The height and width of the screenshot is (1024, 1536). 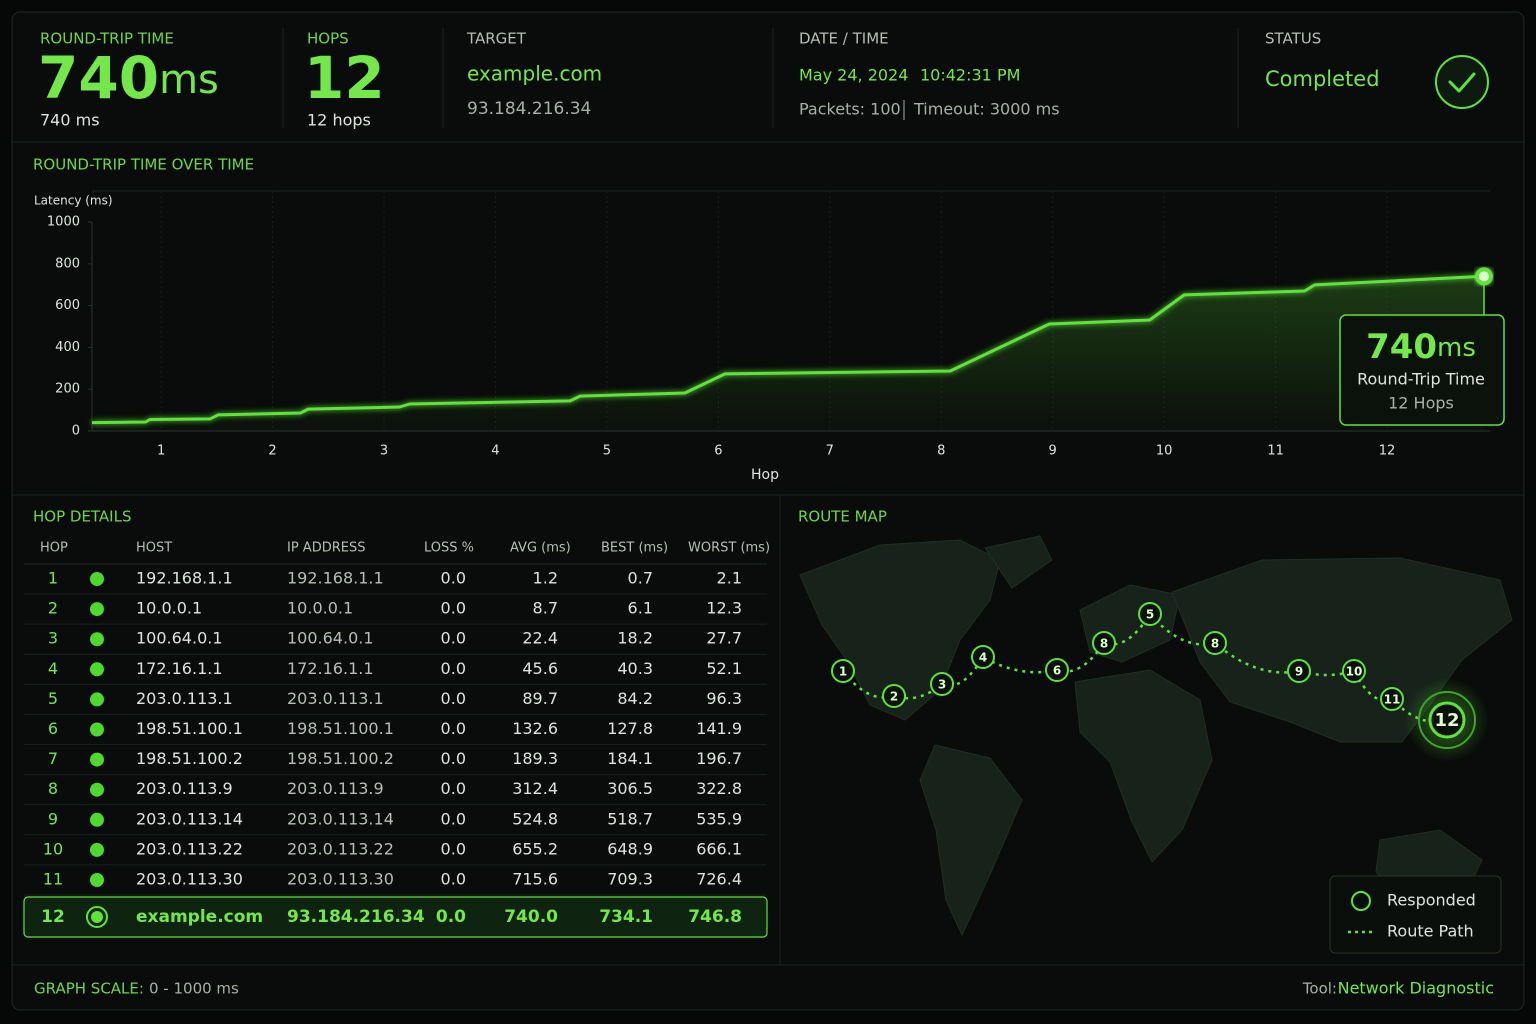 What do you see at coordinates (540, 668) in the screenshot?
I see `cell: 45.6` at bounding box center [540, 668].